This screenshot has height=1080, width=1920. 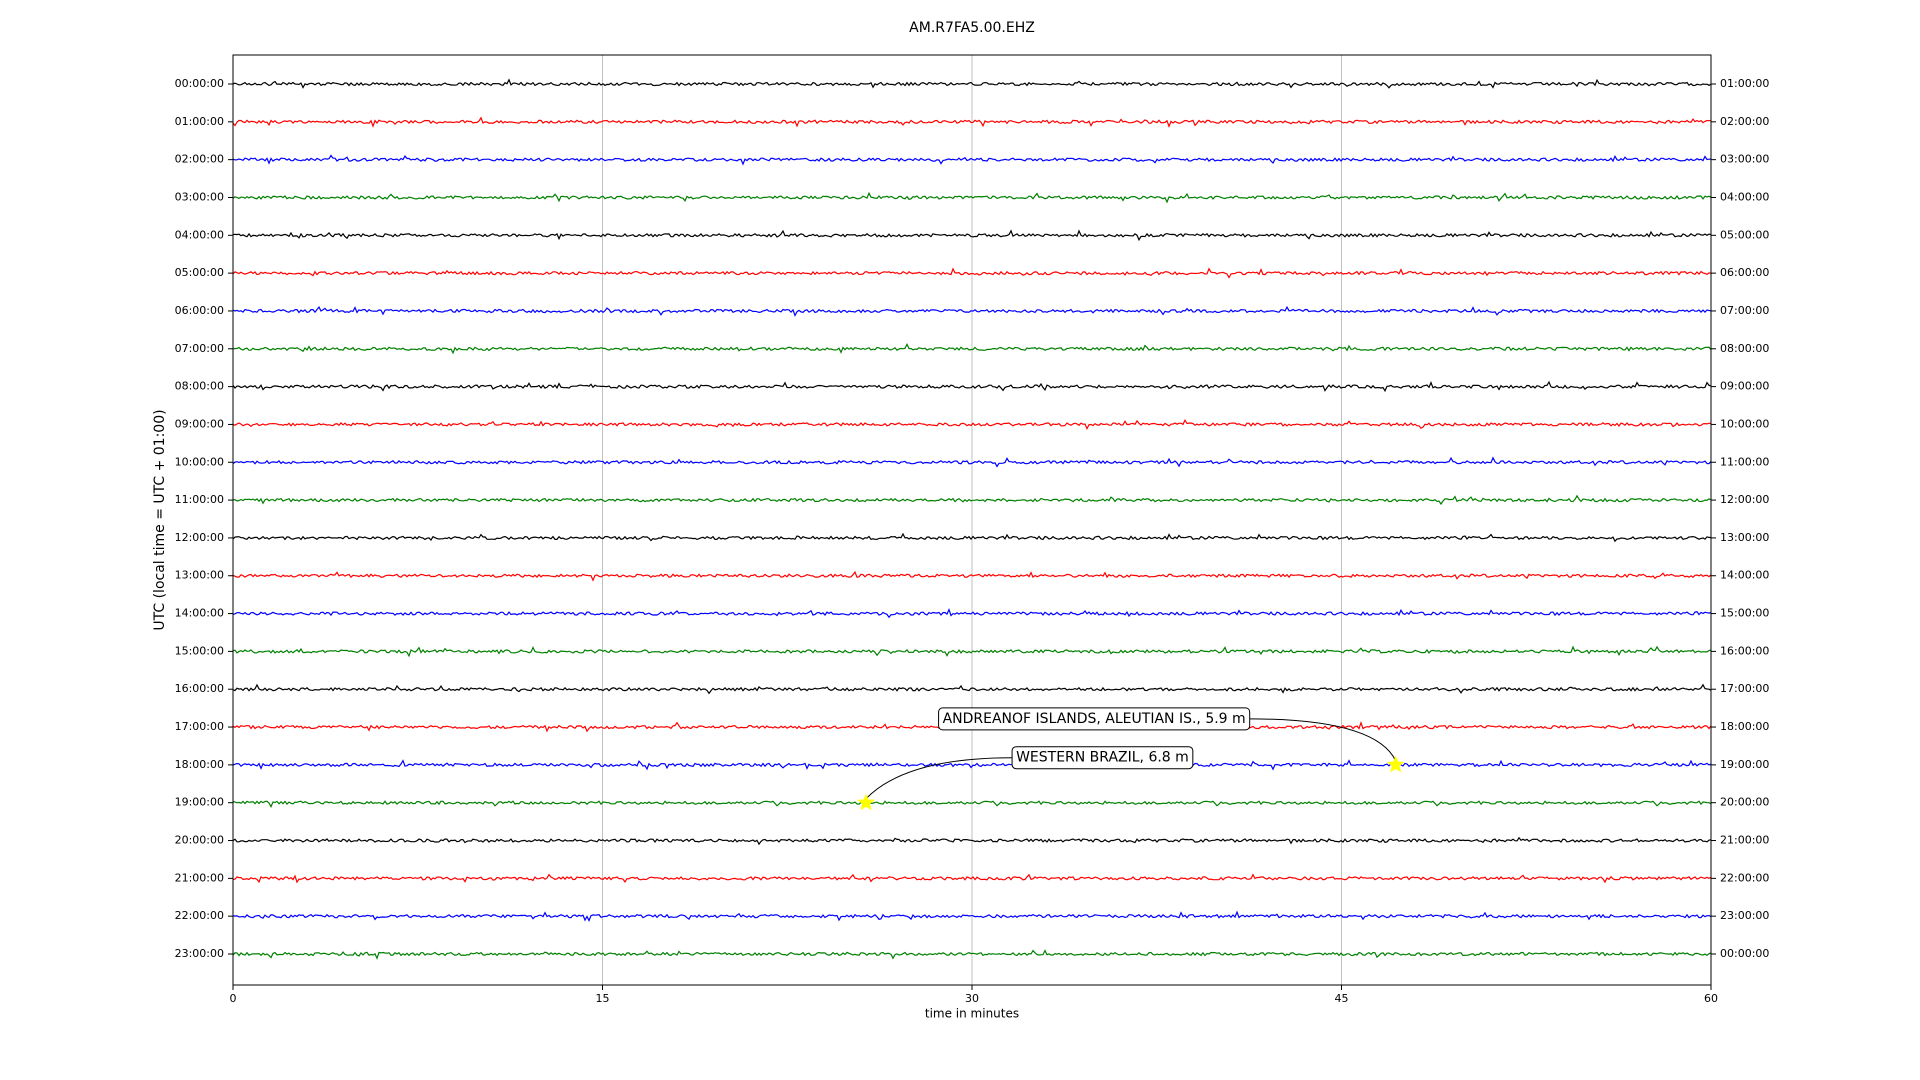 What do you see at coordinates (1342, 998) in the screenshot?
I see `x-tick-label: 45` at bounding box center [1342, 998].